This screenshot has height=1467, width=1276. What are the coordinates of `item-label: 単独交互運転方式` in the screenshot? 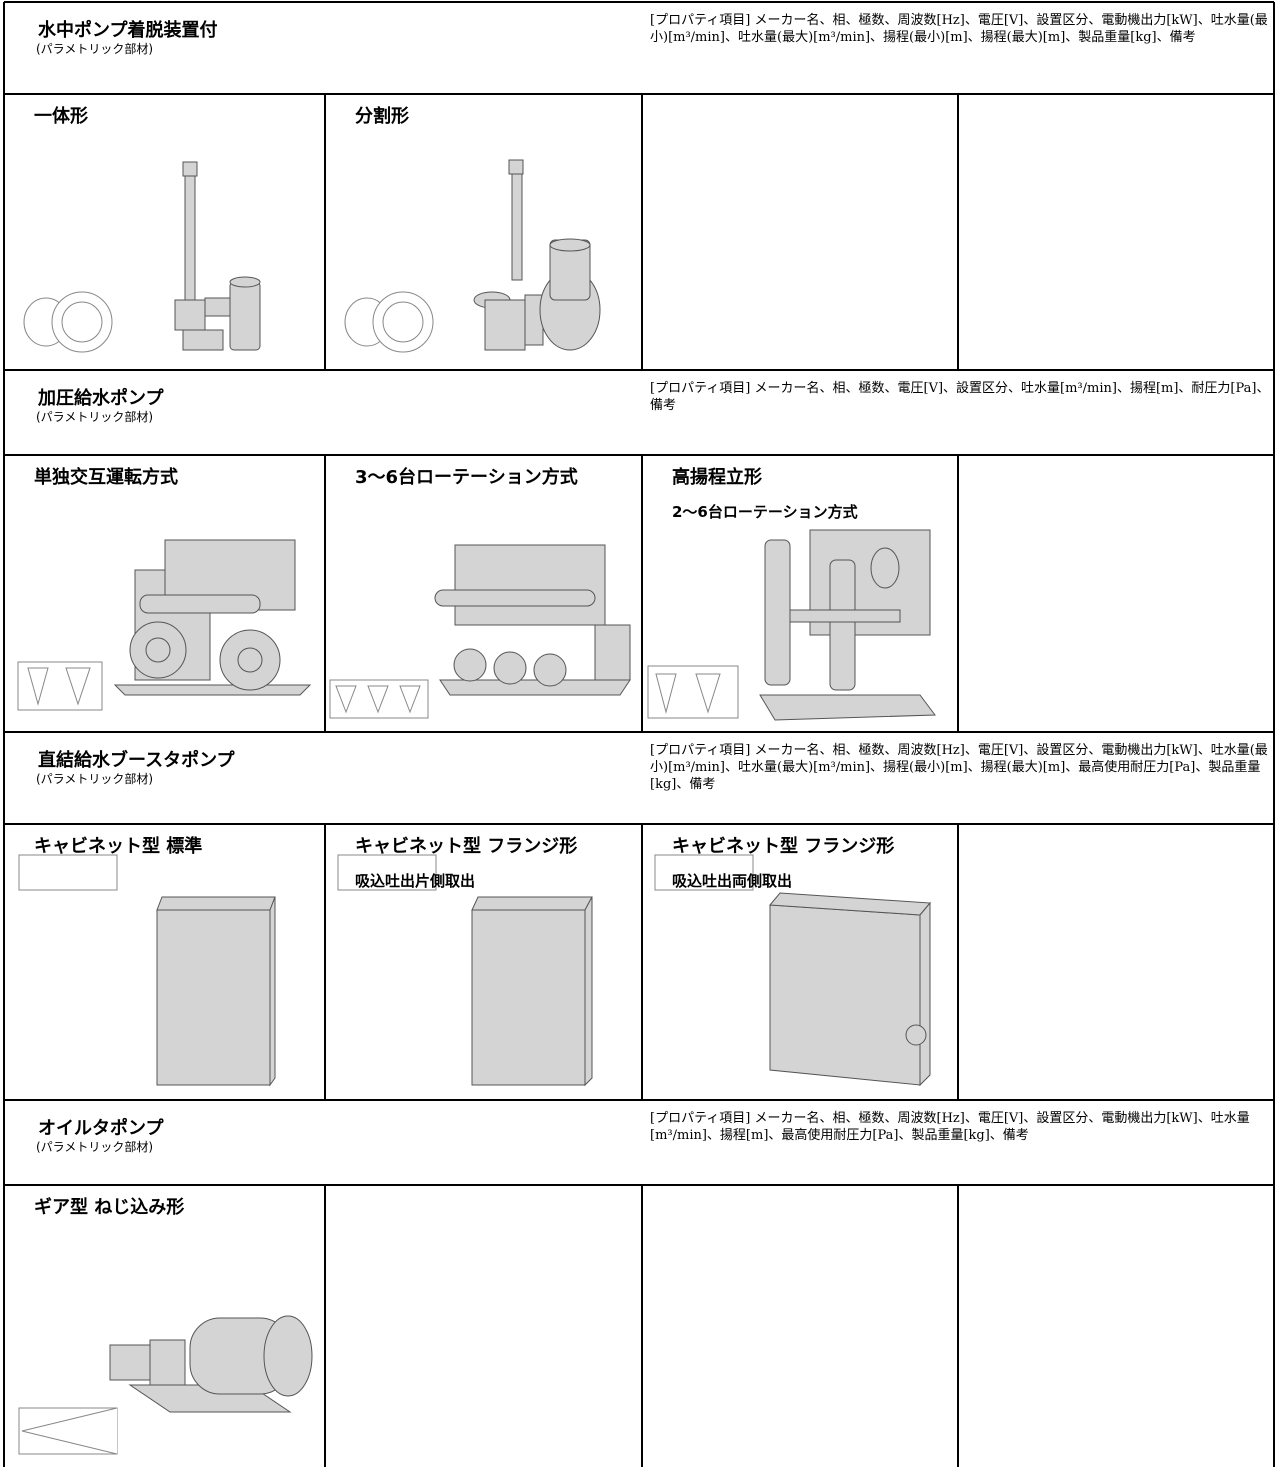 It's located at (106, 477).